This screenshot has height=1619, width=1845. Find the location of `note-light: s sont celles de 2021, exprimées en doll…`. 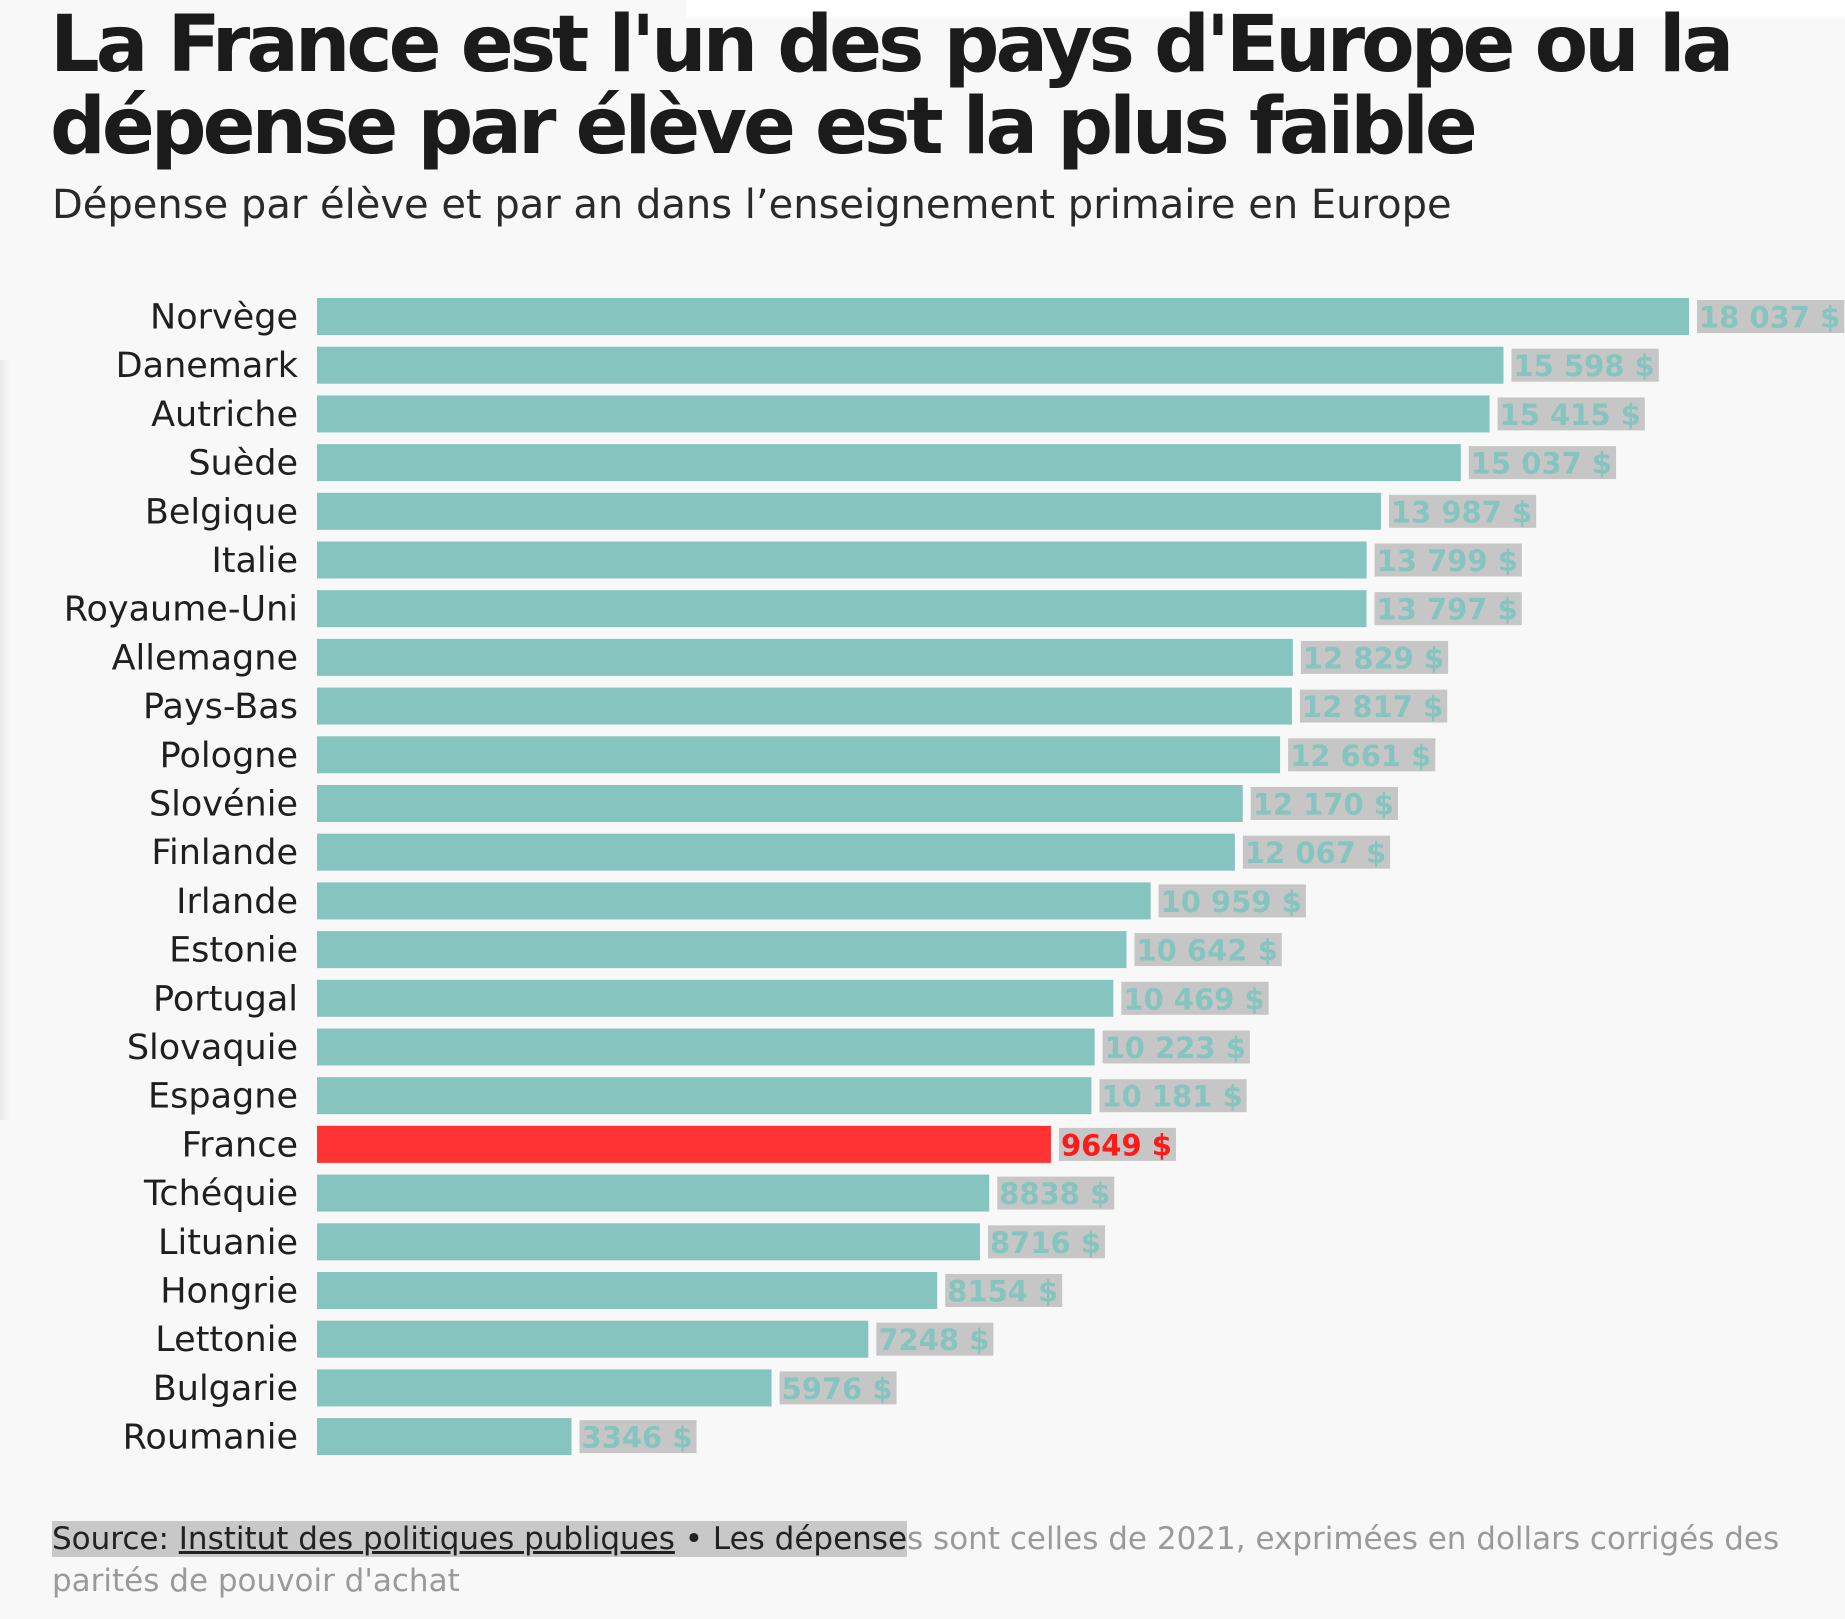

note-light: s sont celles de 2021, exprimées en doll… is located at coordinates (916, 1560).